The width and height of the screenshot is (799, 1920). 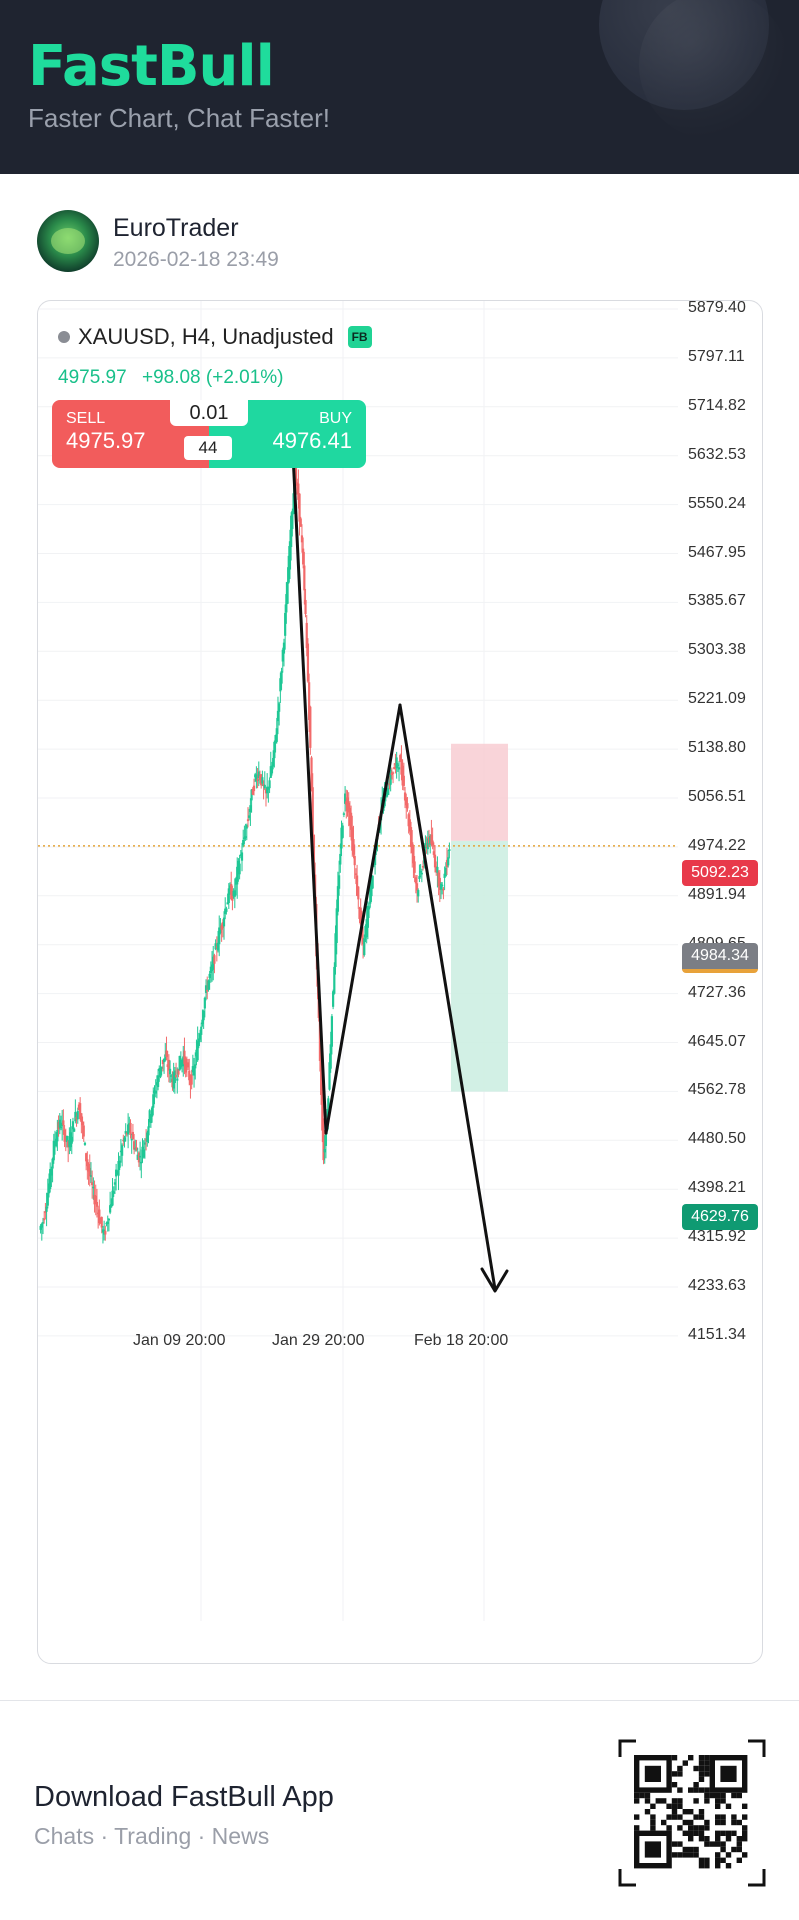 What do you see at coordinates (68, 241) in the screenshot?
I see `avatar` at bounding box center [68, 241].